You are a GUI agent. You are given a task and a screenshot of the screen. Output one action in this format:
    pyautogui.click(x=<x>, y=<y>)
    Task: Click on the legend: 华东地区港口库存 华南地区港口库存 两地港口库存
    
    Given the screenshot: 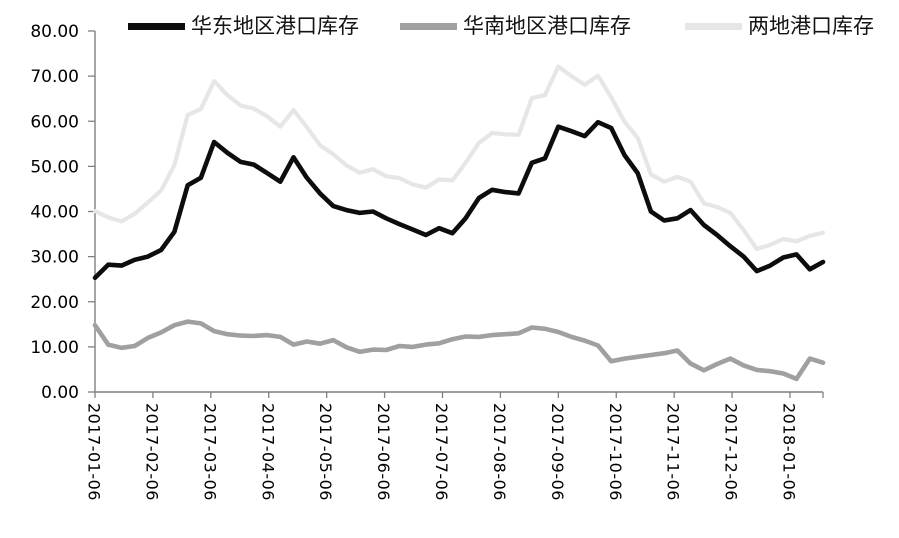 What is the action you would take?
    pyautogui.click(x=449, y=20)
    